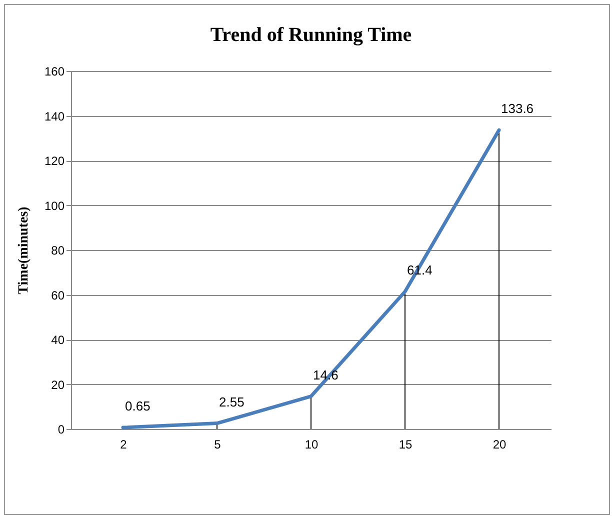 This screenshot has height=521, width=616. What do you see at coordinates (61, 429) in the screenshot?
I see `y-tick-label: 0` at bounding box center [61, 429].